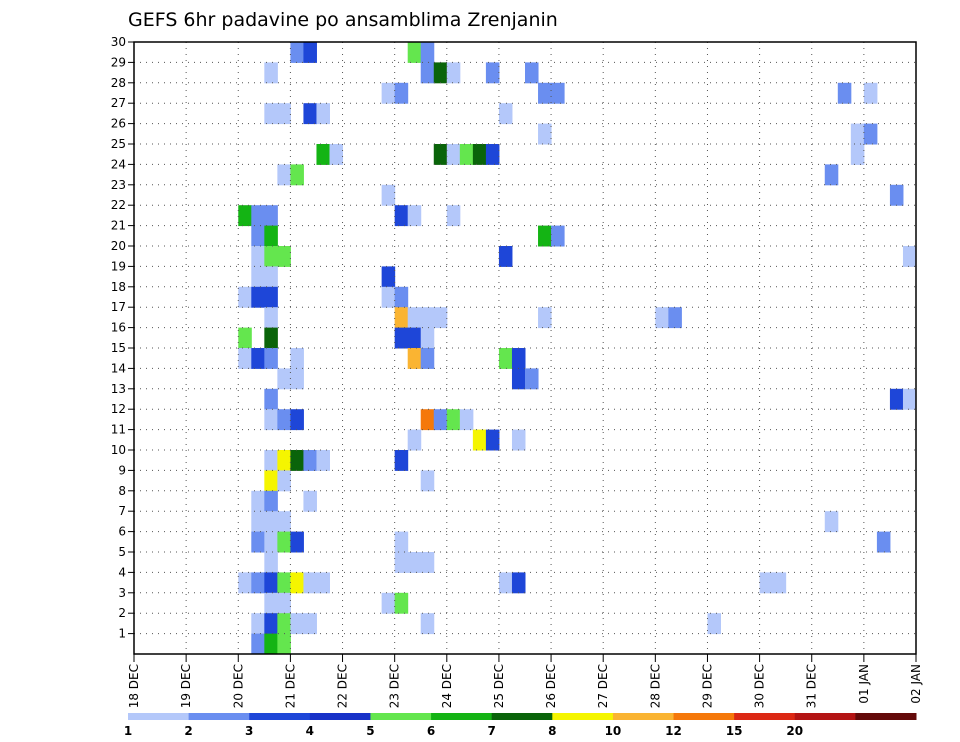  What do you see at coordinates (447, 686) in the screenshot?
I see `x-tick-label: 24 DEC` at bounding box center [447, 686].